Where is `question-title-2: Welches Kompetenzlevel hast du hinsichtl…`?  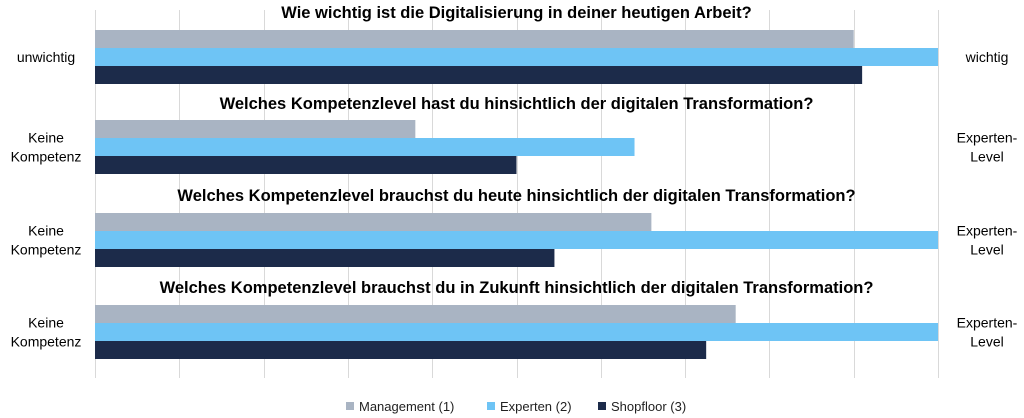
question-title-2: Welches Kompetenzlevel hast du hinsichtl… is located at coordinates (517, 104).